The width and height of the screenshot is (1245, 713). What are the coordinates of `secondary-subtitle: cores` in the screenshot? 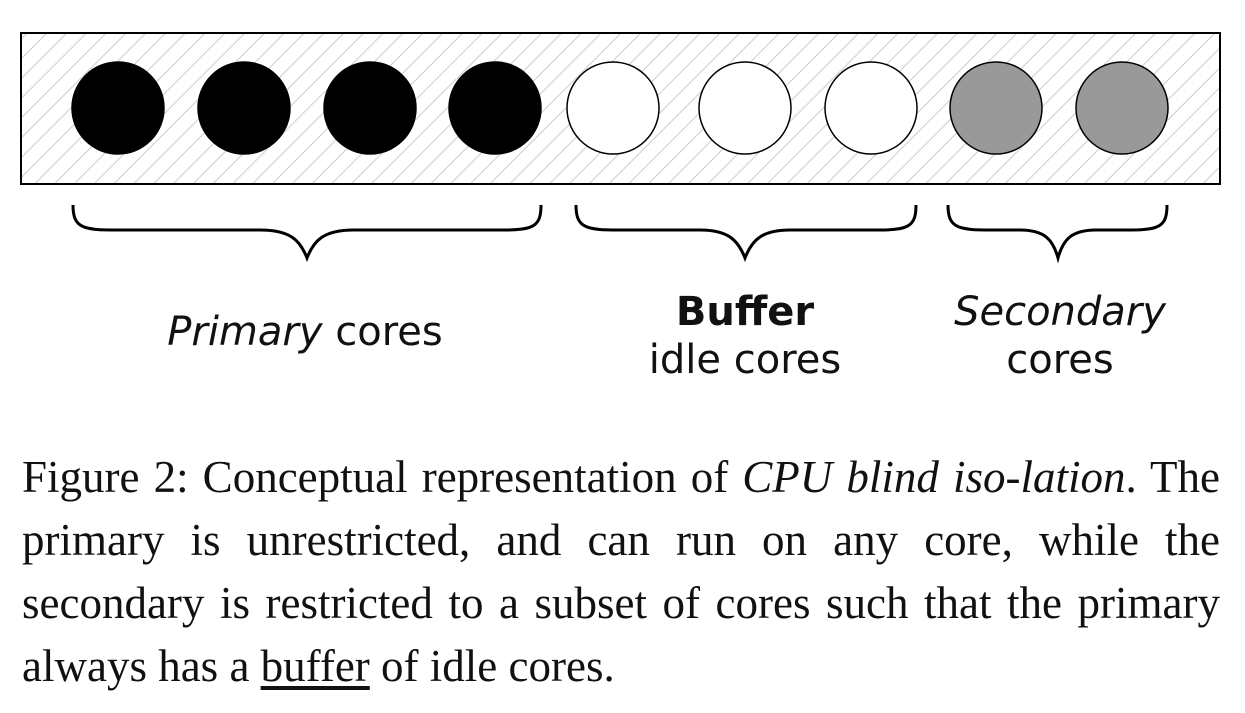 It's located at (1060, 360).